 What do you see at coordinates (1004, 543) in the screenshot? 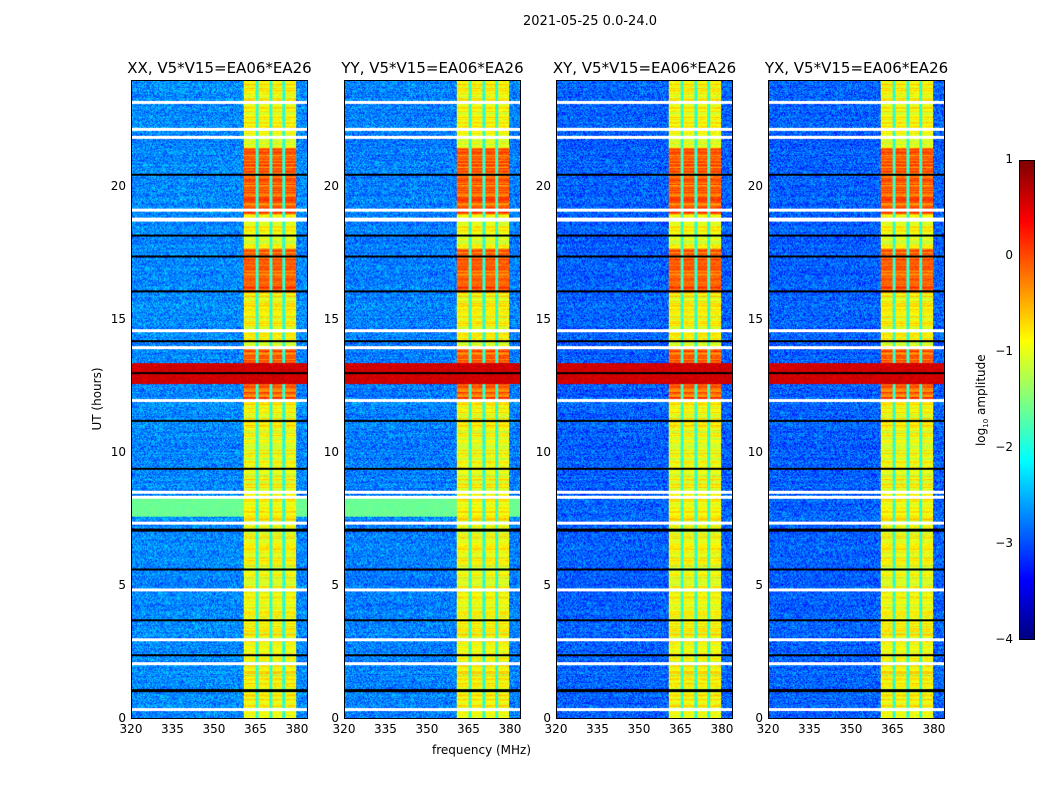
I see `colorbar-tick-label: −3` at bounding box center [1004, 543].